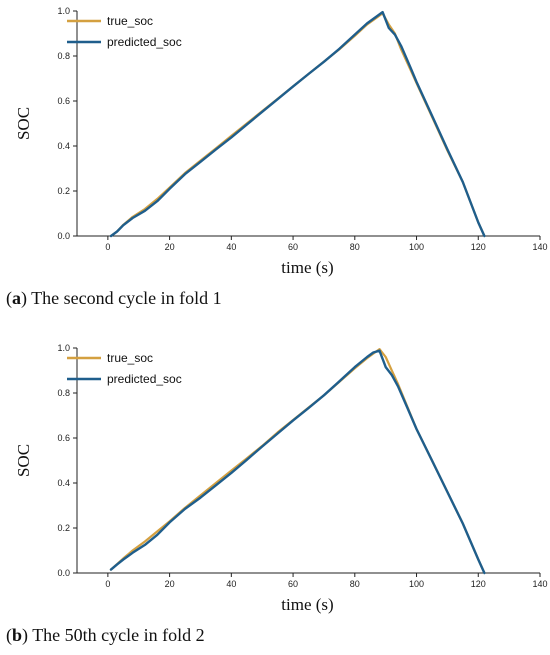  I want to click on chart-0-y-axis-title: SOC, so click(23, 123).